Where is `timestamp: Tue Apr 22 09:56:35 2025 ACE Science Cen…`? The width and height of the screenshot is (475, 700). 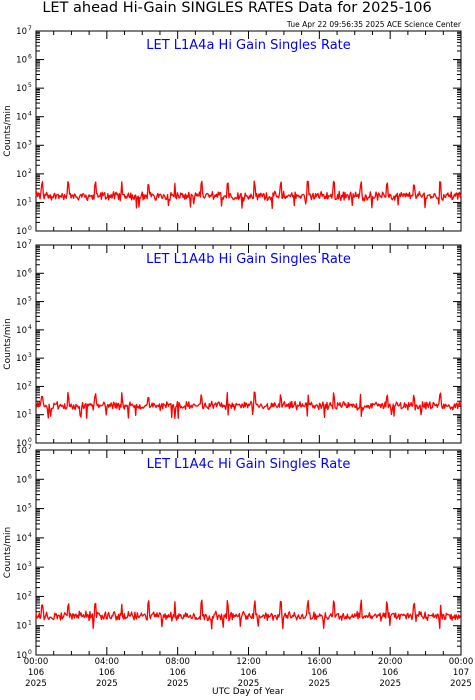
timestamp: Tue Apr 22 09:56:35 2025 ACE Science Cen… is located at coordinates (374, 24).